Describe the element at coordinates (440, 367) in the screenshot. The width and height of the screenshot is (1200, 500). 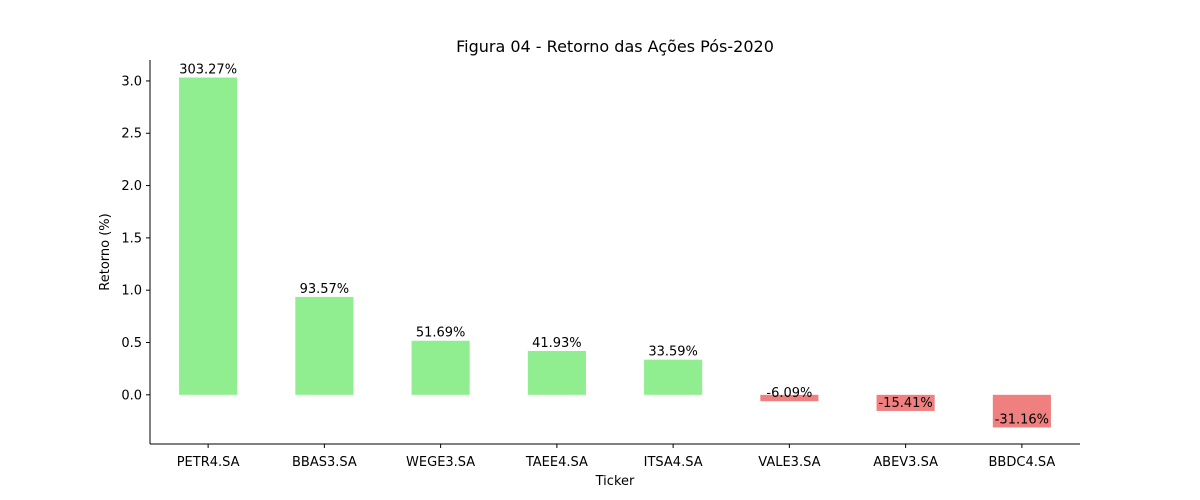
I see `bar-wege3-sa` at that location.